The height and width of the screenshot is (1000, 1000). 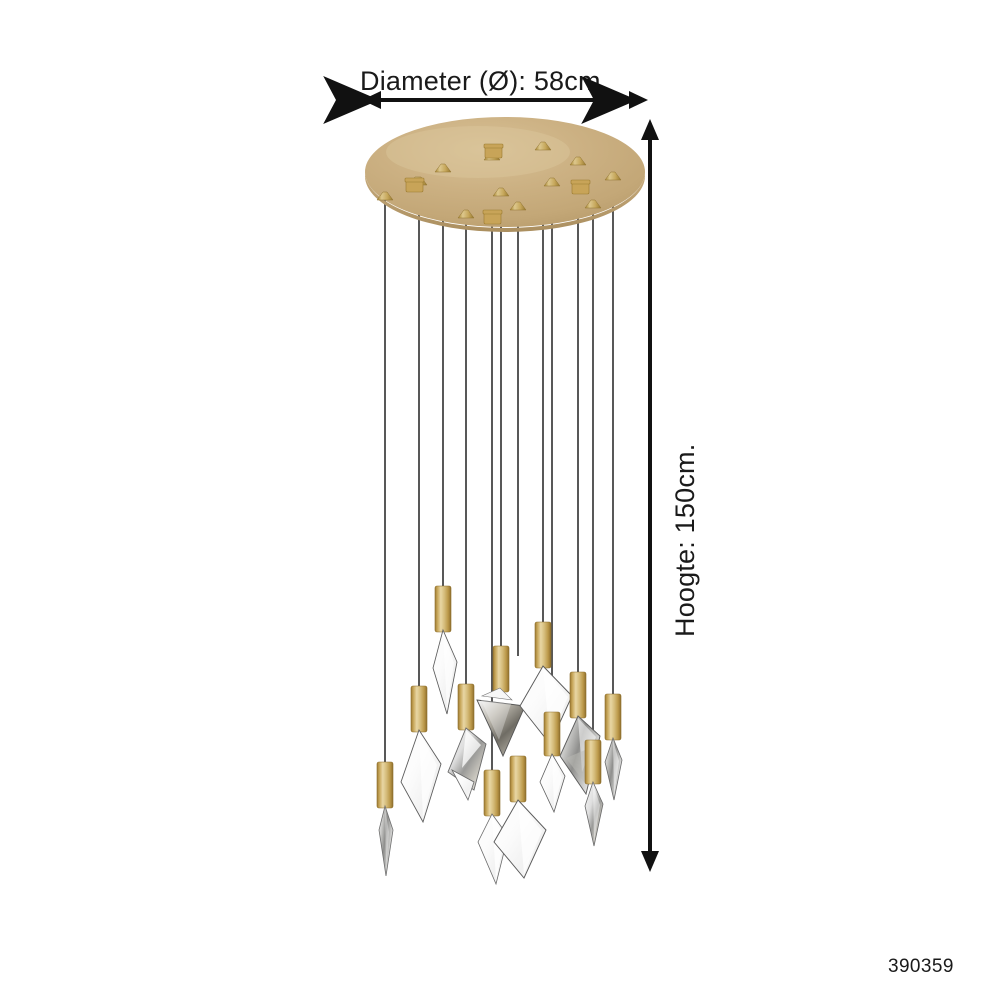 I want to click on diameter-arrow, so click(x=485, y=100).